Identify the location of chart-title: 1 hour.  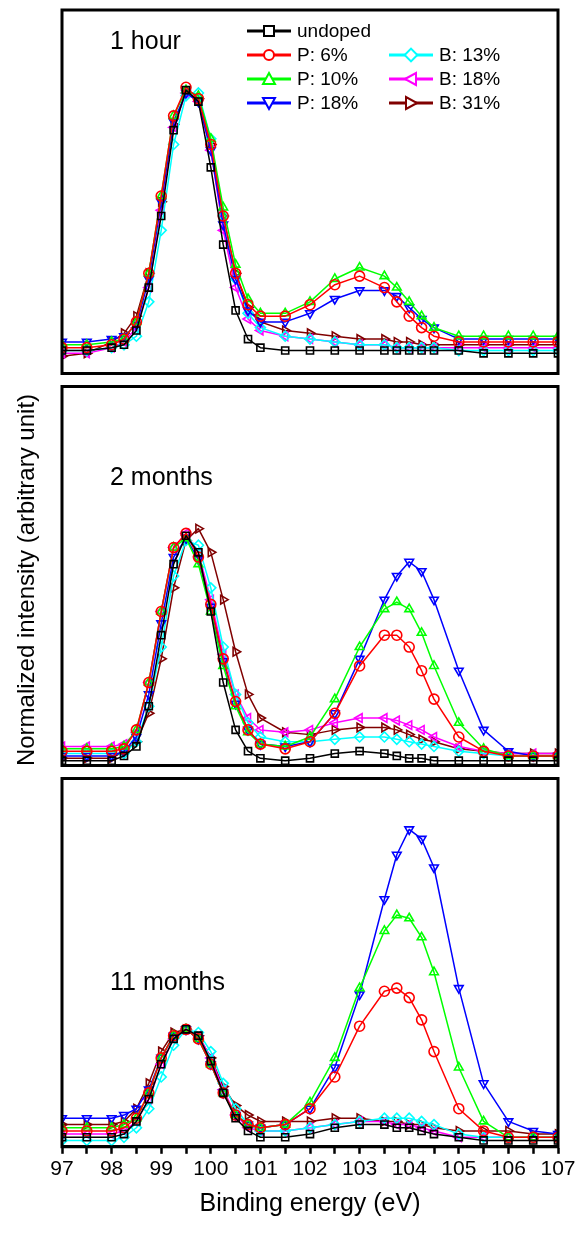
(145, 40).